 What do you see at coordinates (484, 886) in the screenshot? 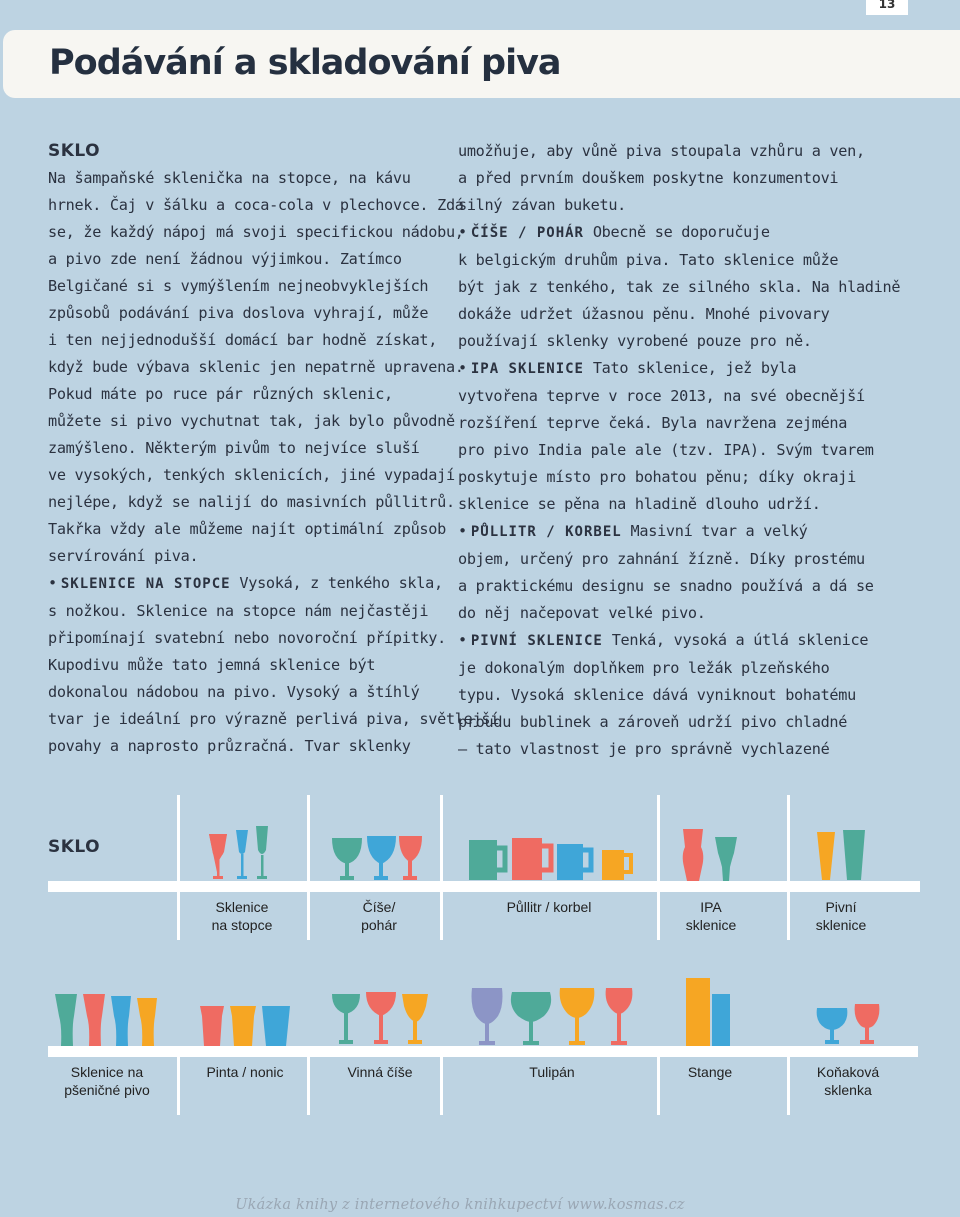
I see `shelf-top` at bounding box center [484, 886].